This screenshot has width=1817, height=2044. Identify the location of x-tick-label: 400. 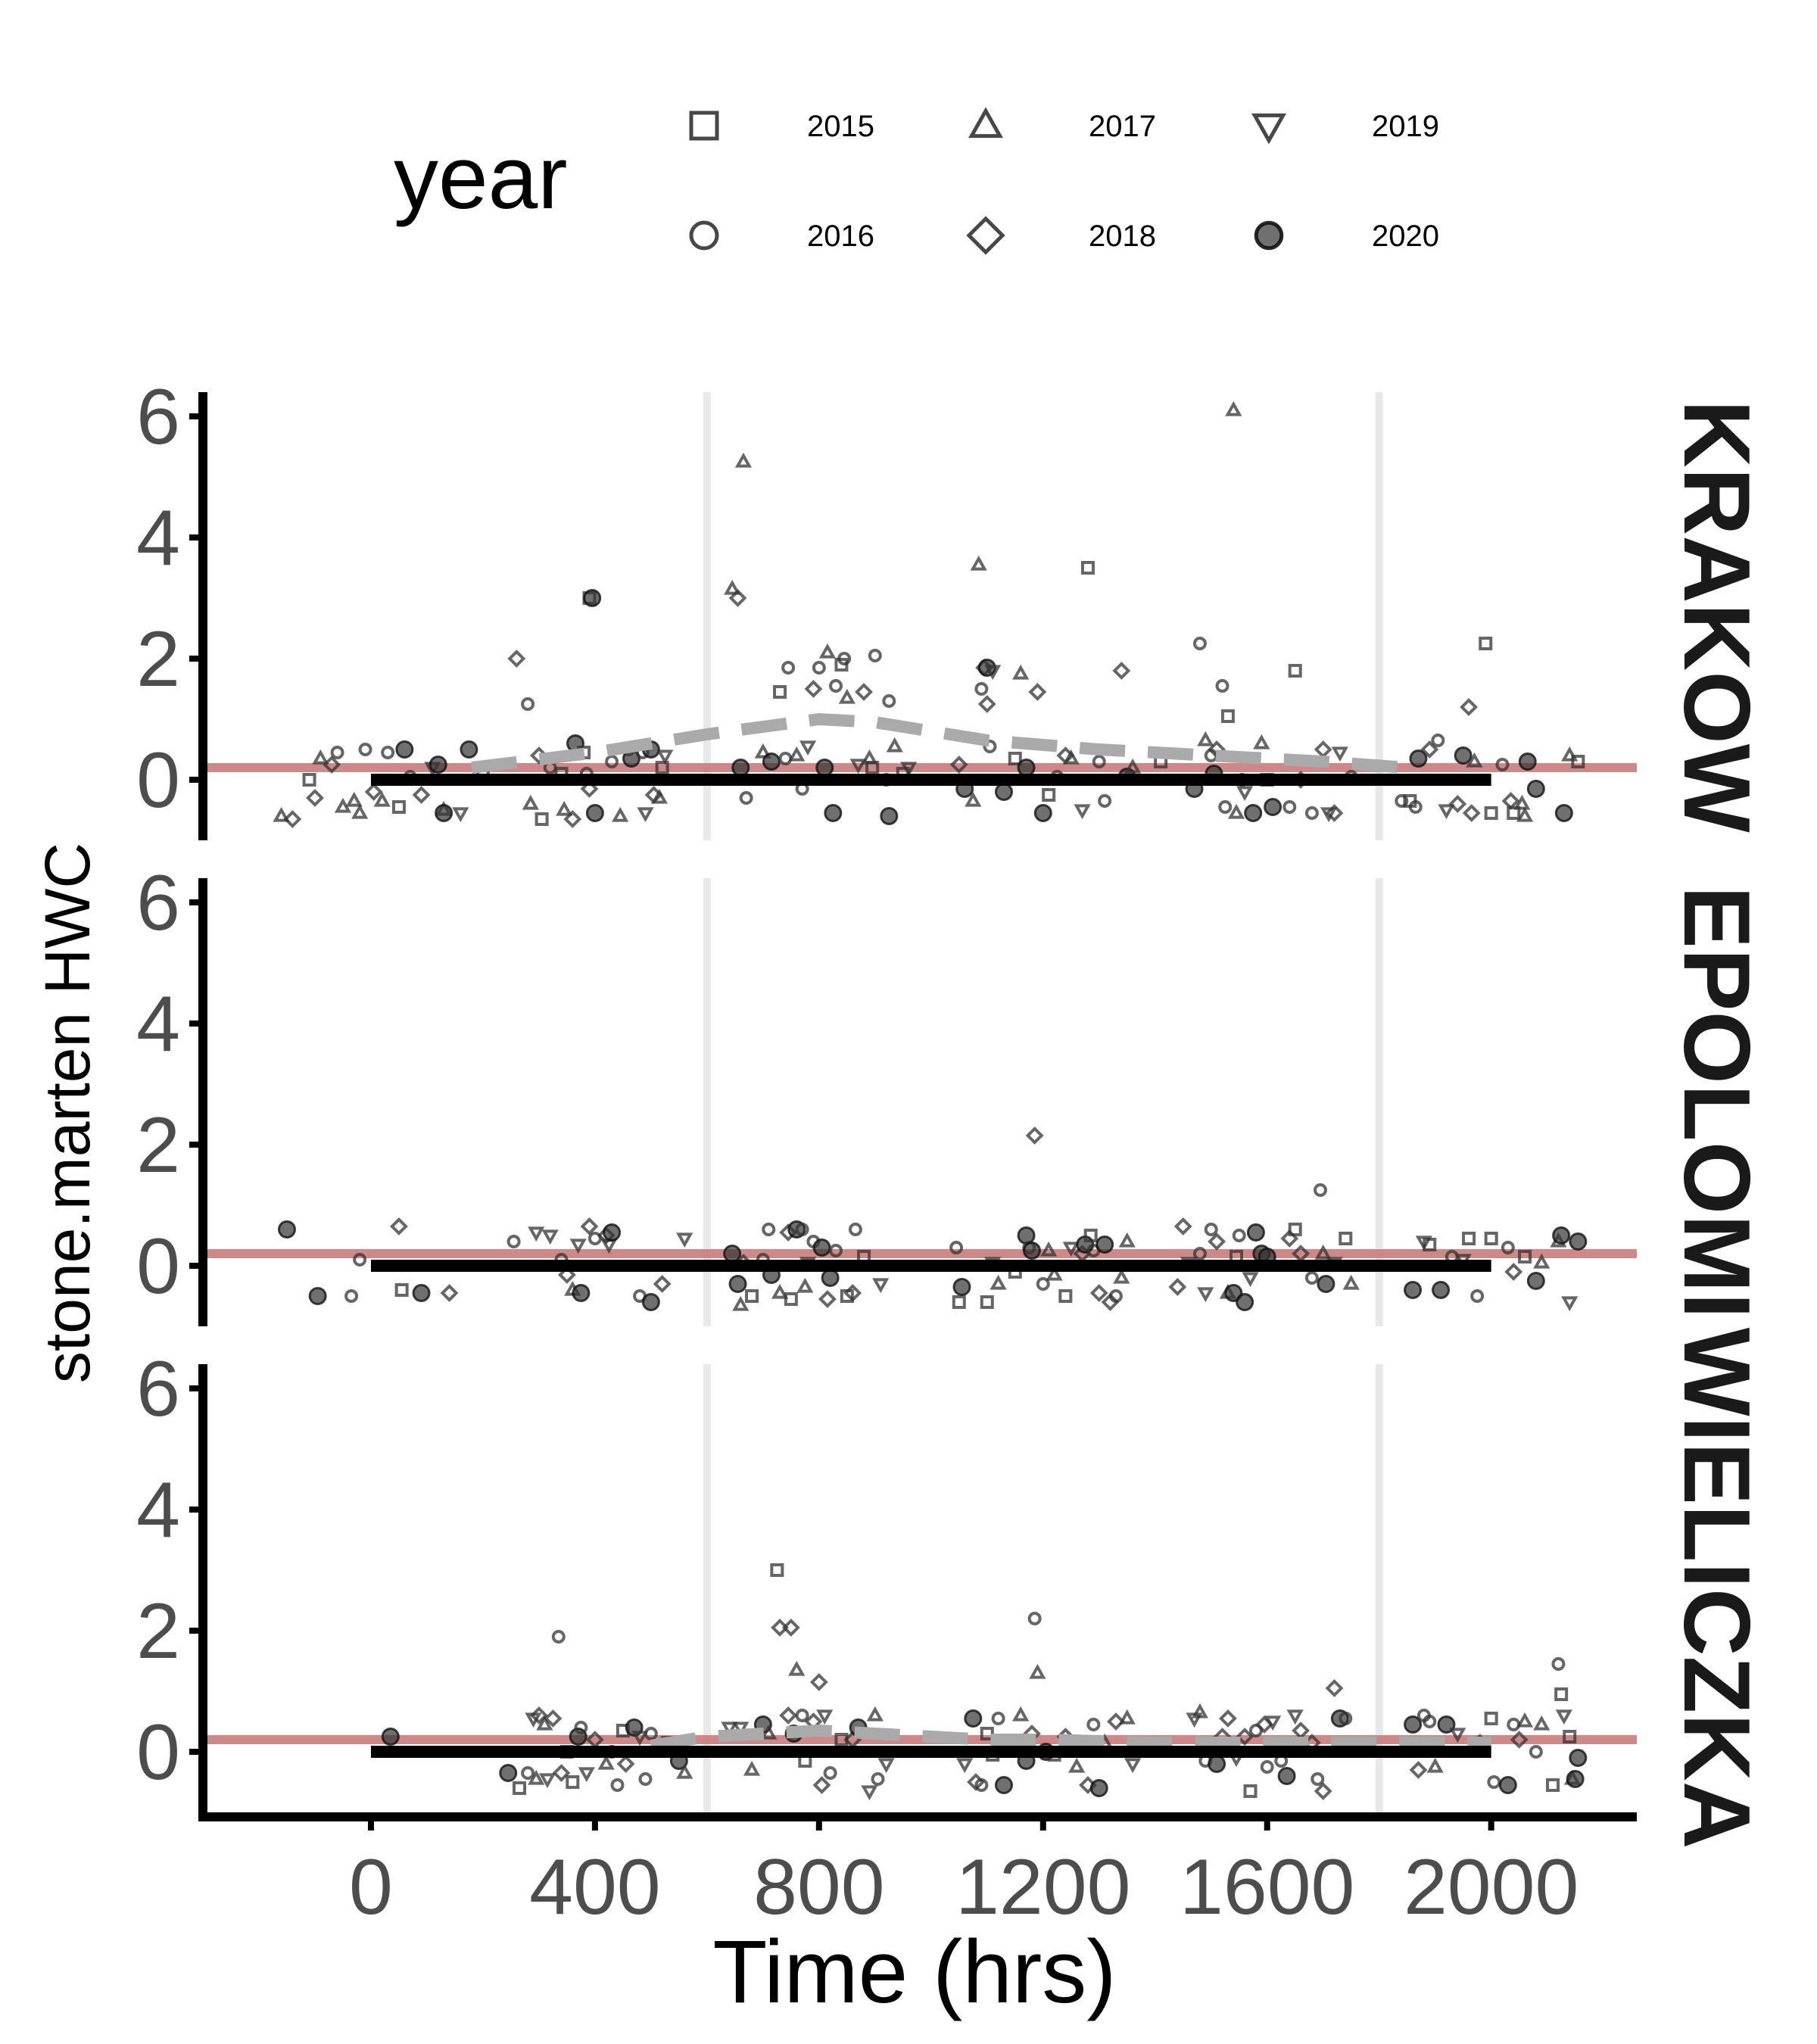
(595, 1887).